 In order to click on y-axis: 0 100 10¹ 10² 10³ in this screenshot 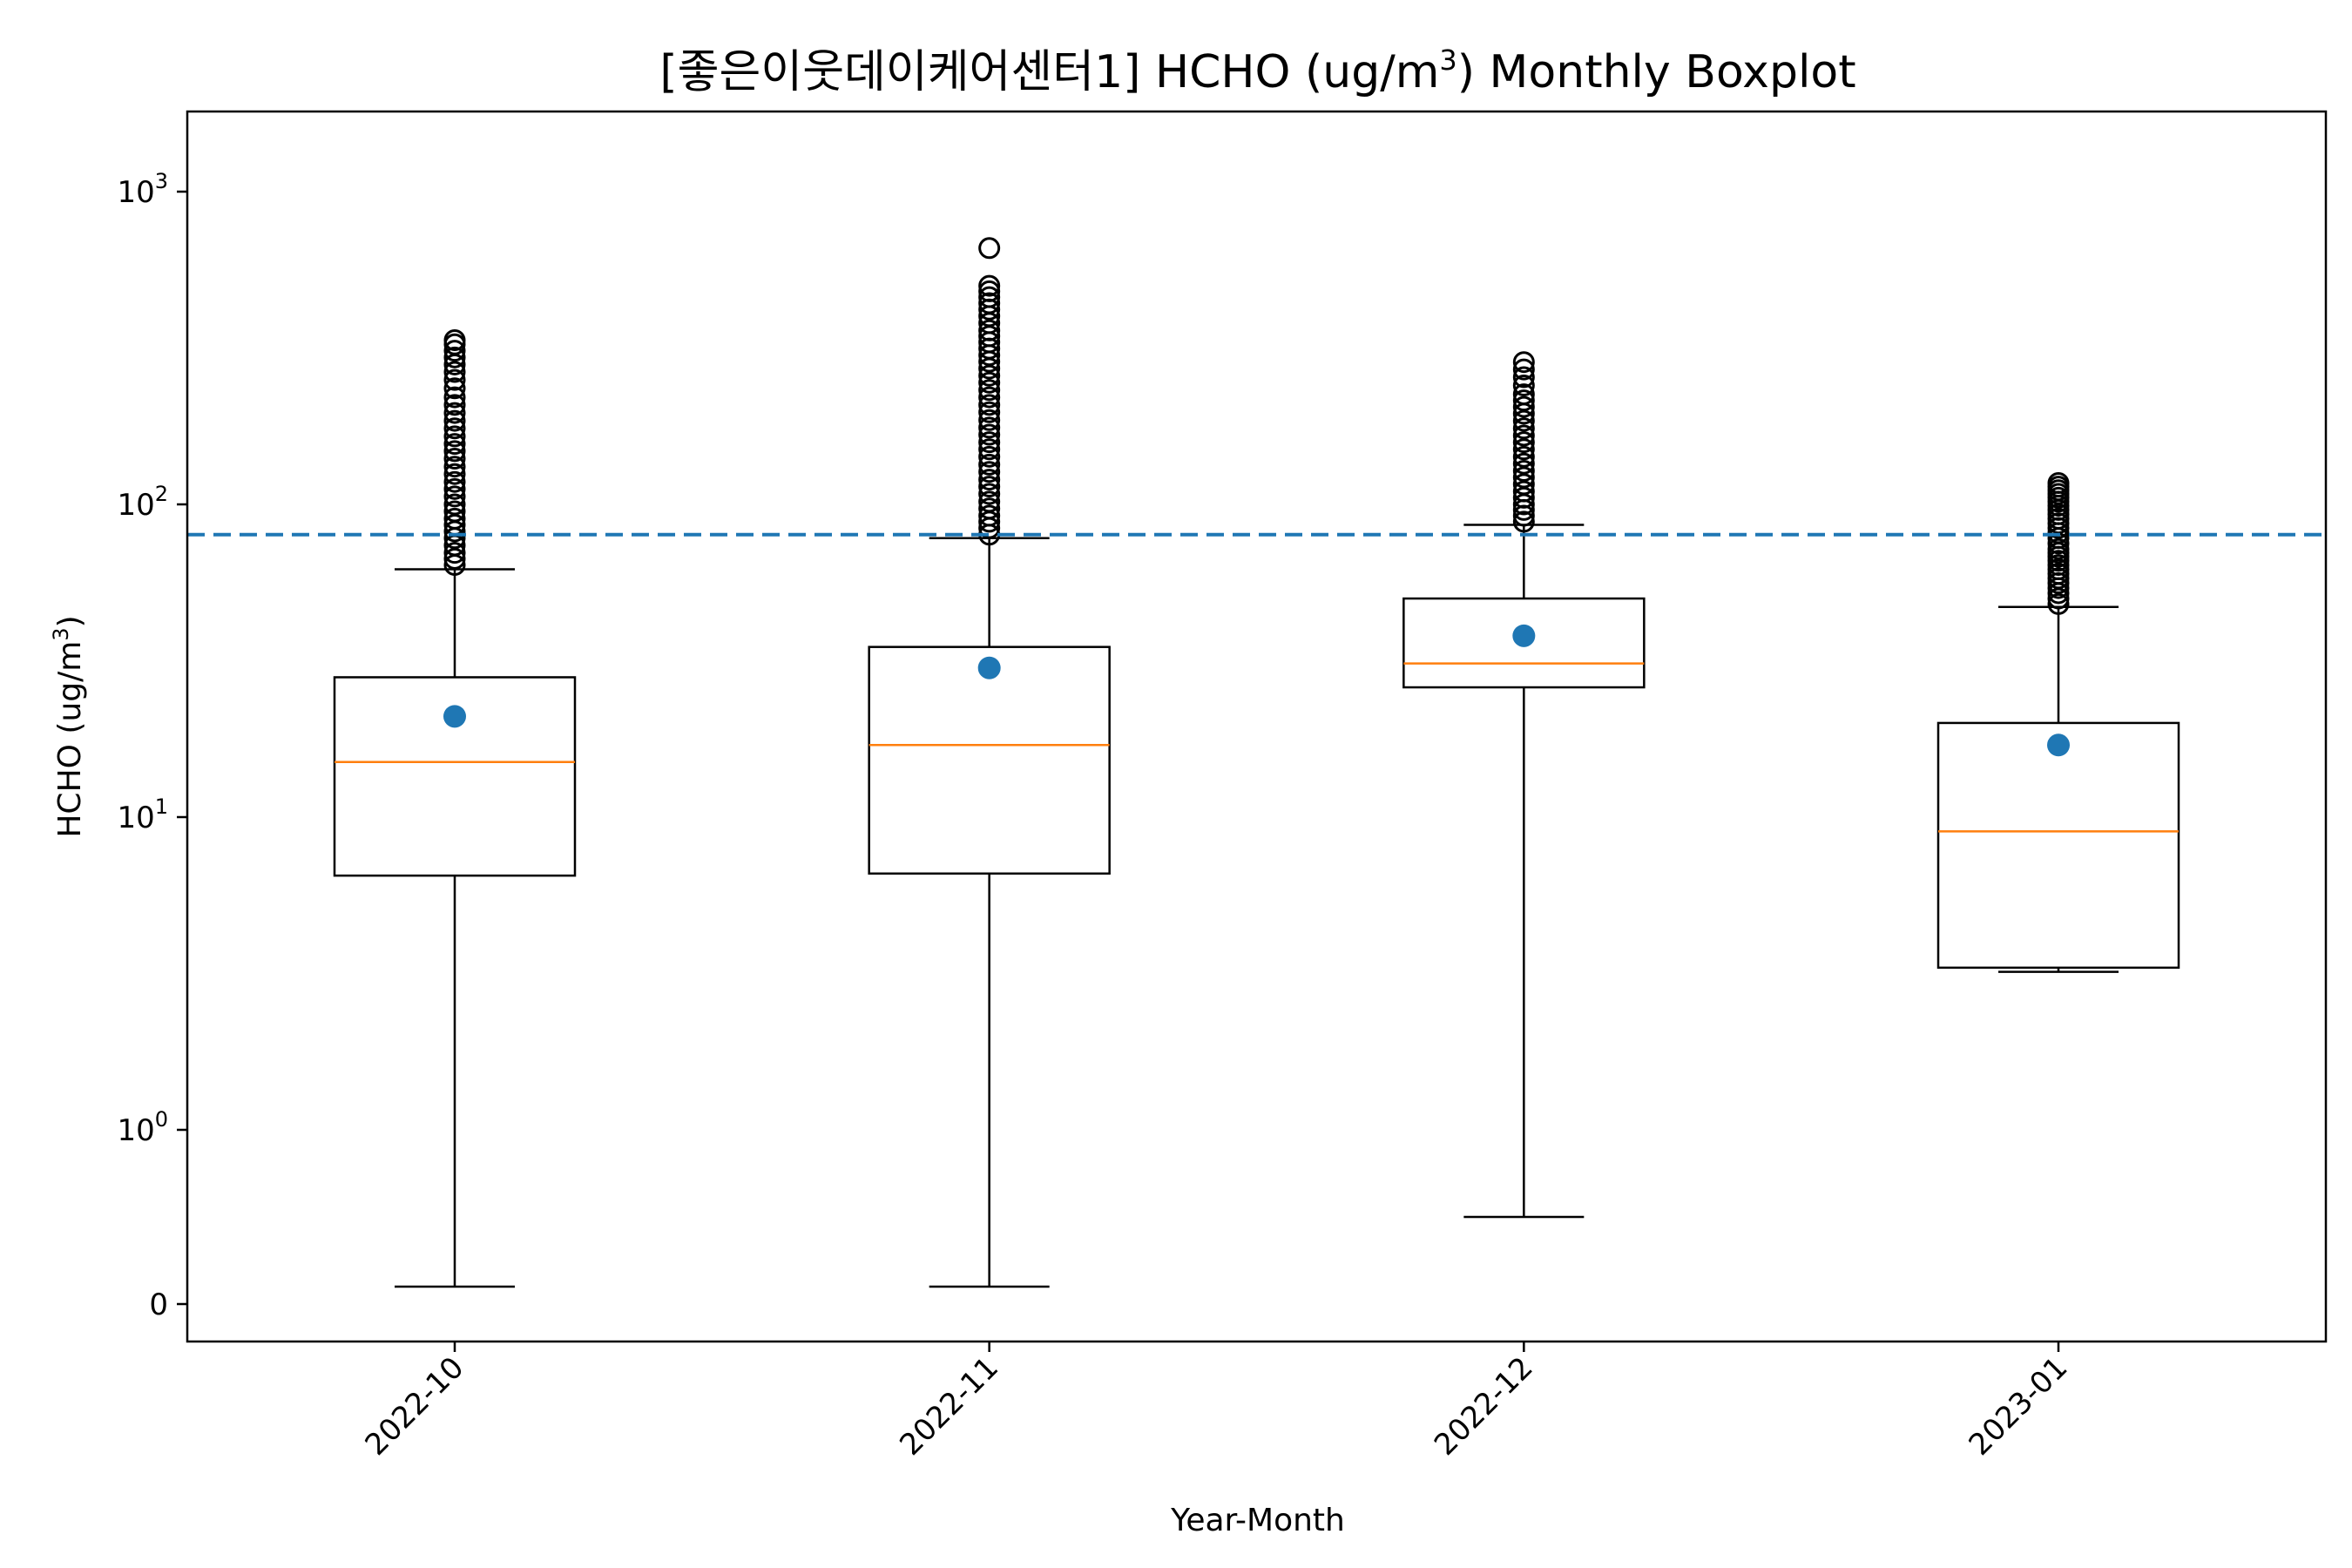, I will do `click(152, 746)`.